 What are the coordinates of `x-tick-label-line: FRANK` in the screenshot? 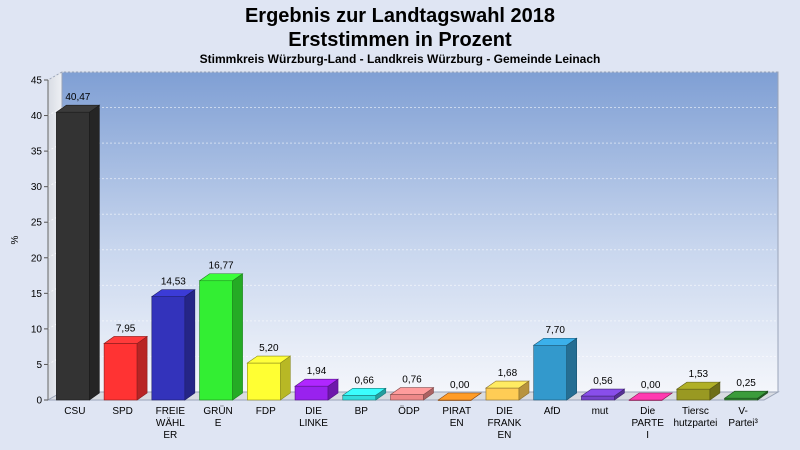 It's located at (505, 423).